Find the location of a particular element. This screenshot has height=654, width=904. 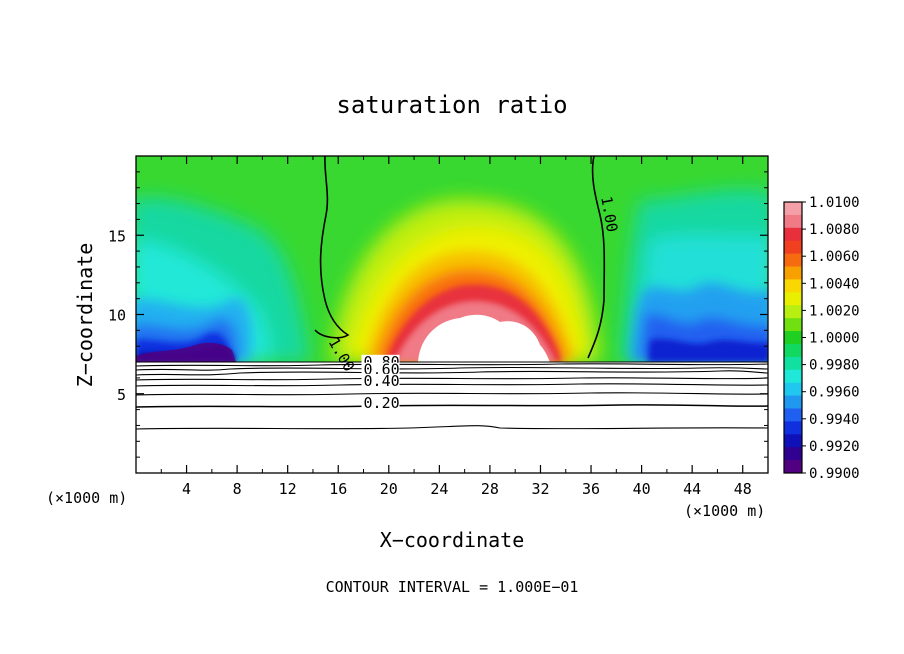

x-tick-label: 48 is located at coordinates (743, 489).